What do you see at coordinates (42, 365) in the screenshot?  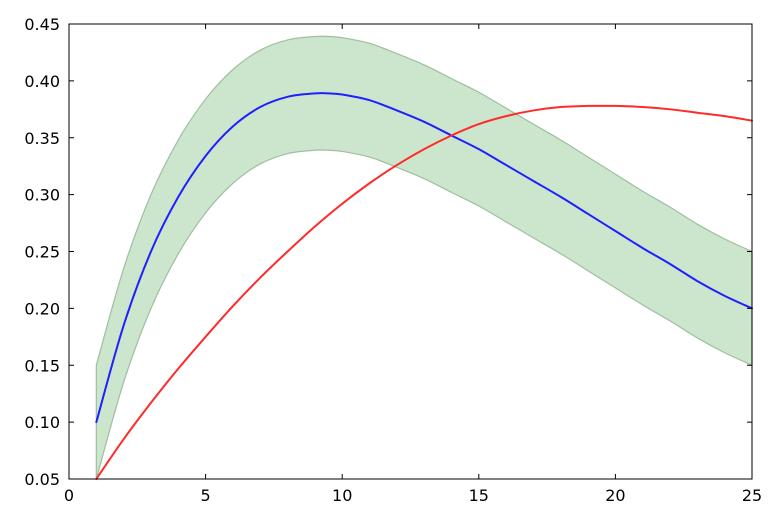 I see `y-tick-label: 0.15` at bounding box center [42, 365].